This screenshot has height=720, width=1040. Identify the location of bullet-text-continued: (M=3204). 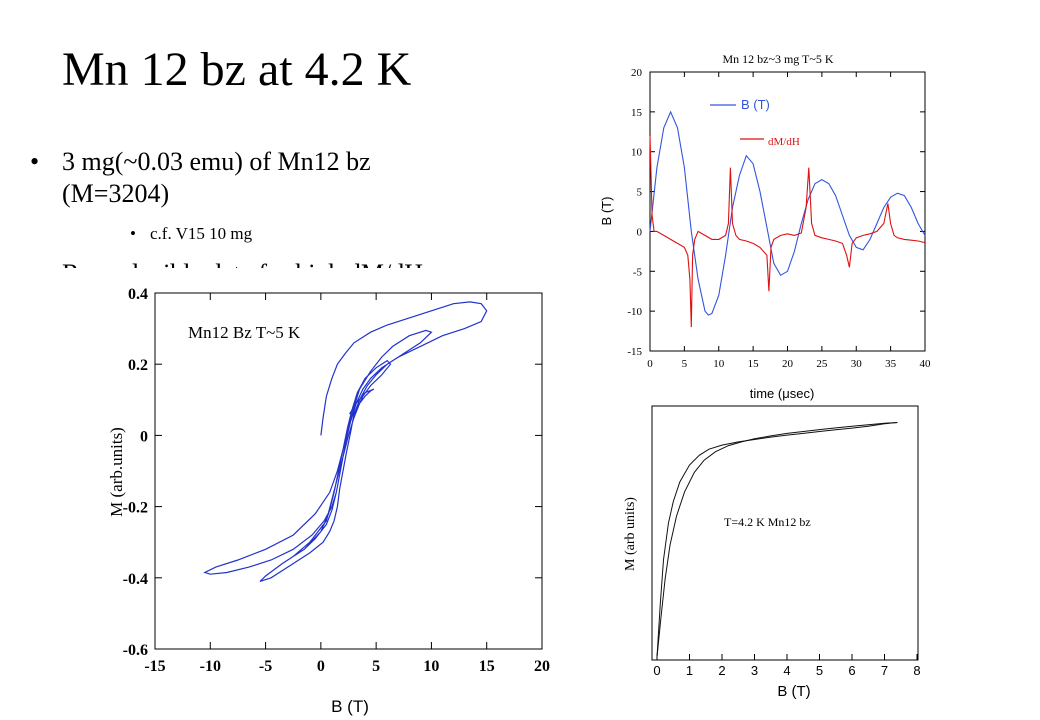
(116, 193).